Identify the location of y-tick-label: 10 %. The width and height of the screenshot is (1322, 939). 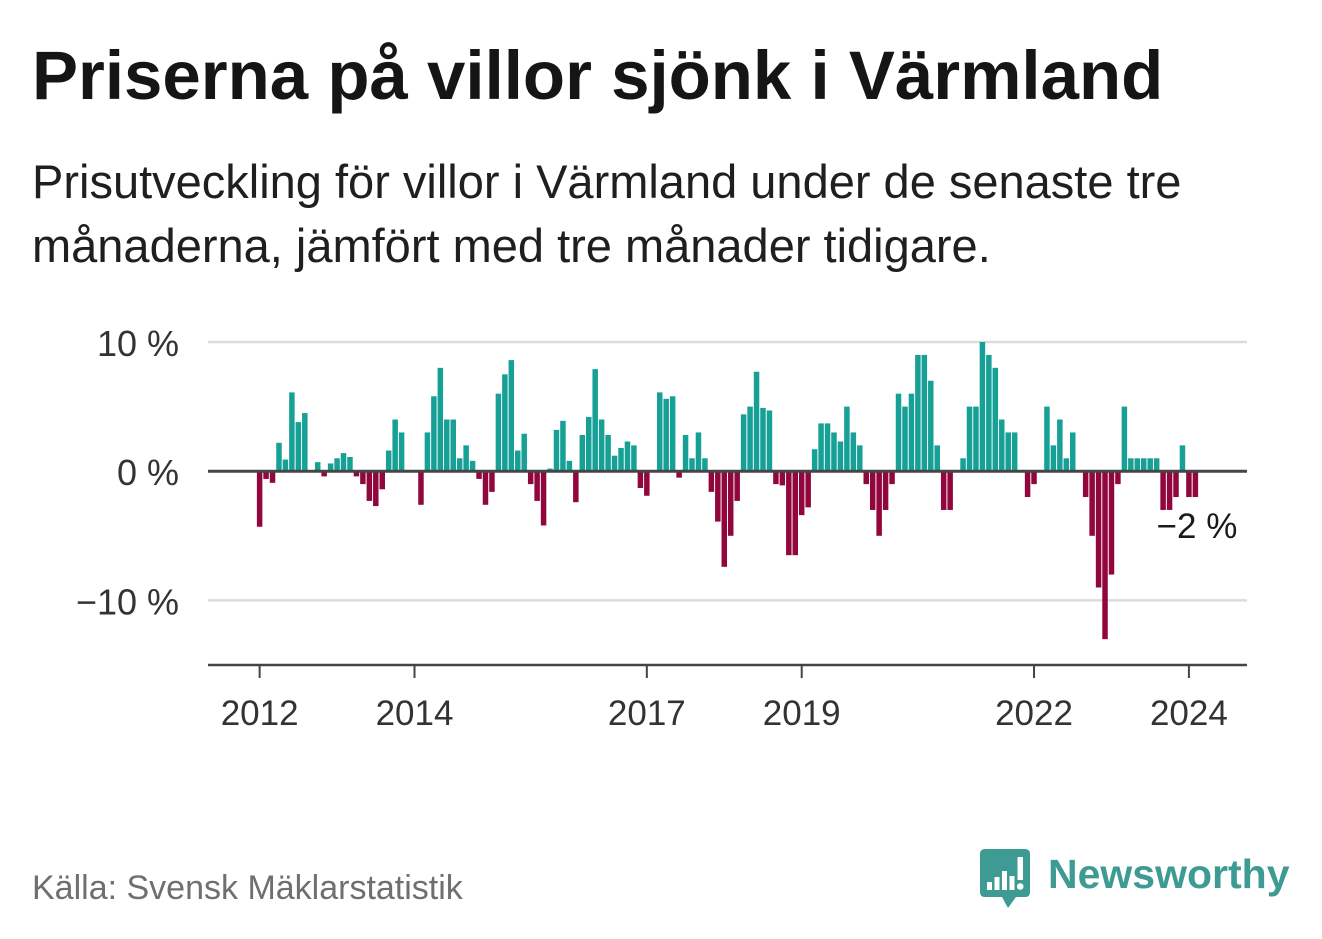
(138, 343).